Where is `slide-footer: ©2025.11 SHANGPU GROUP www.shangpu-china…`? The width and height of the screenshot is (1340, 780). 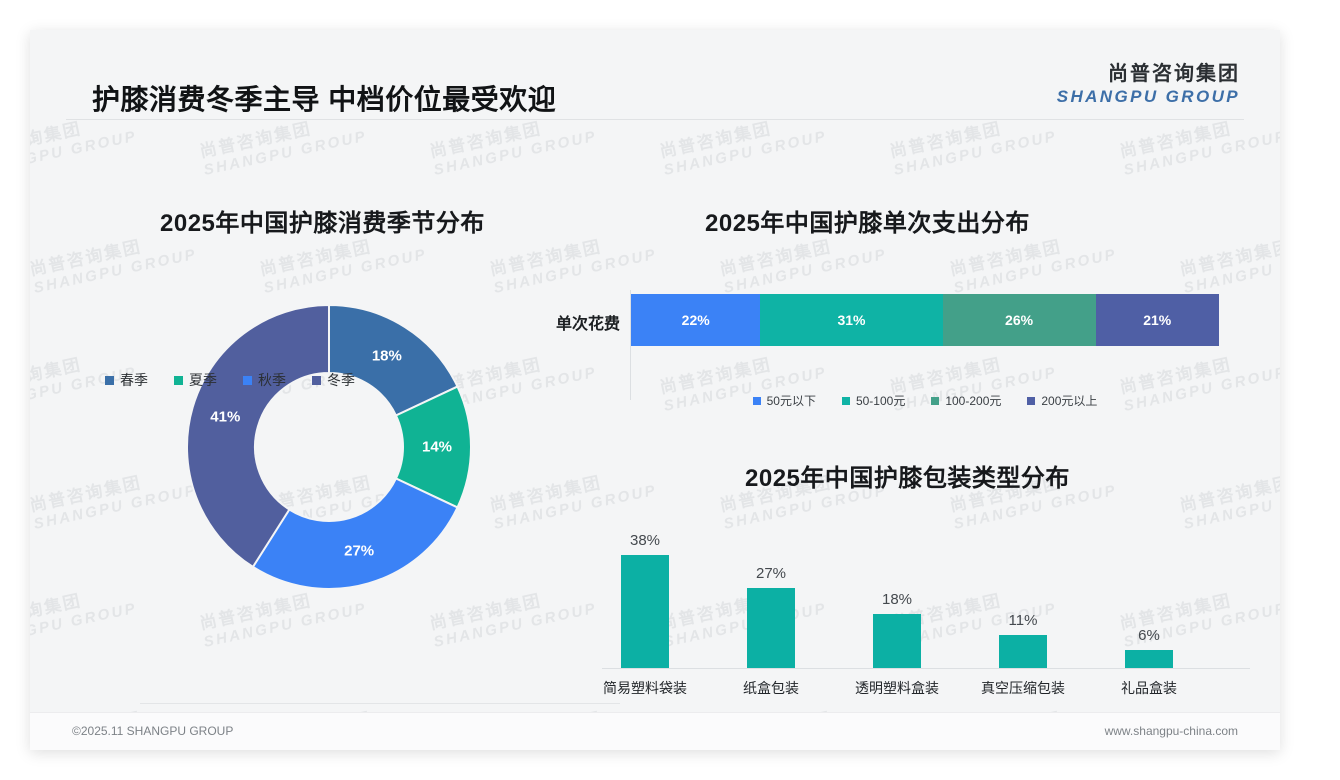 slide-footer: ©2025.11 SHANGPU GROUP www.shangpu-china… is located at coordinates (655, 731).